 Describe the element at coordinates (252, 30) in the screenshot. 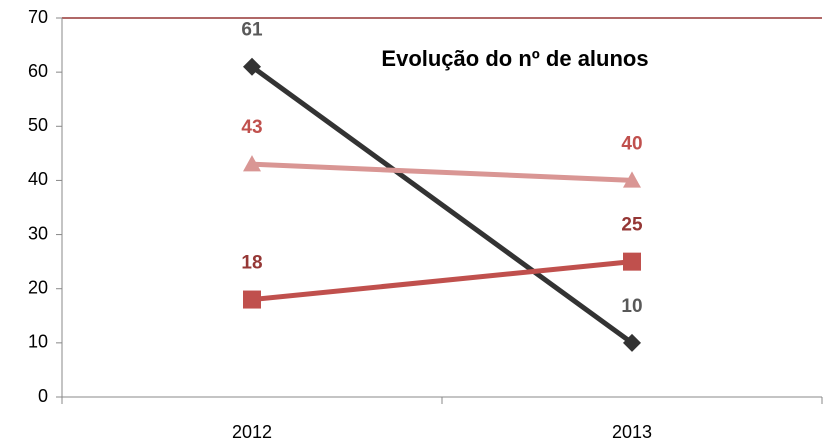

I see `data-label: 61` at that location.